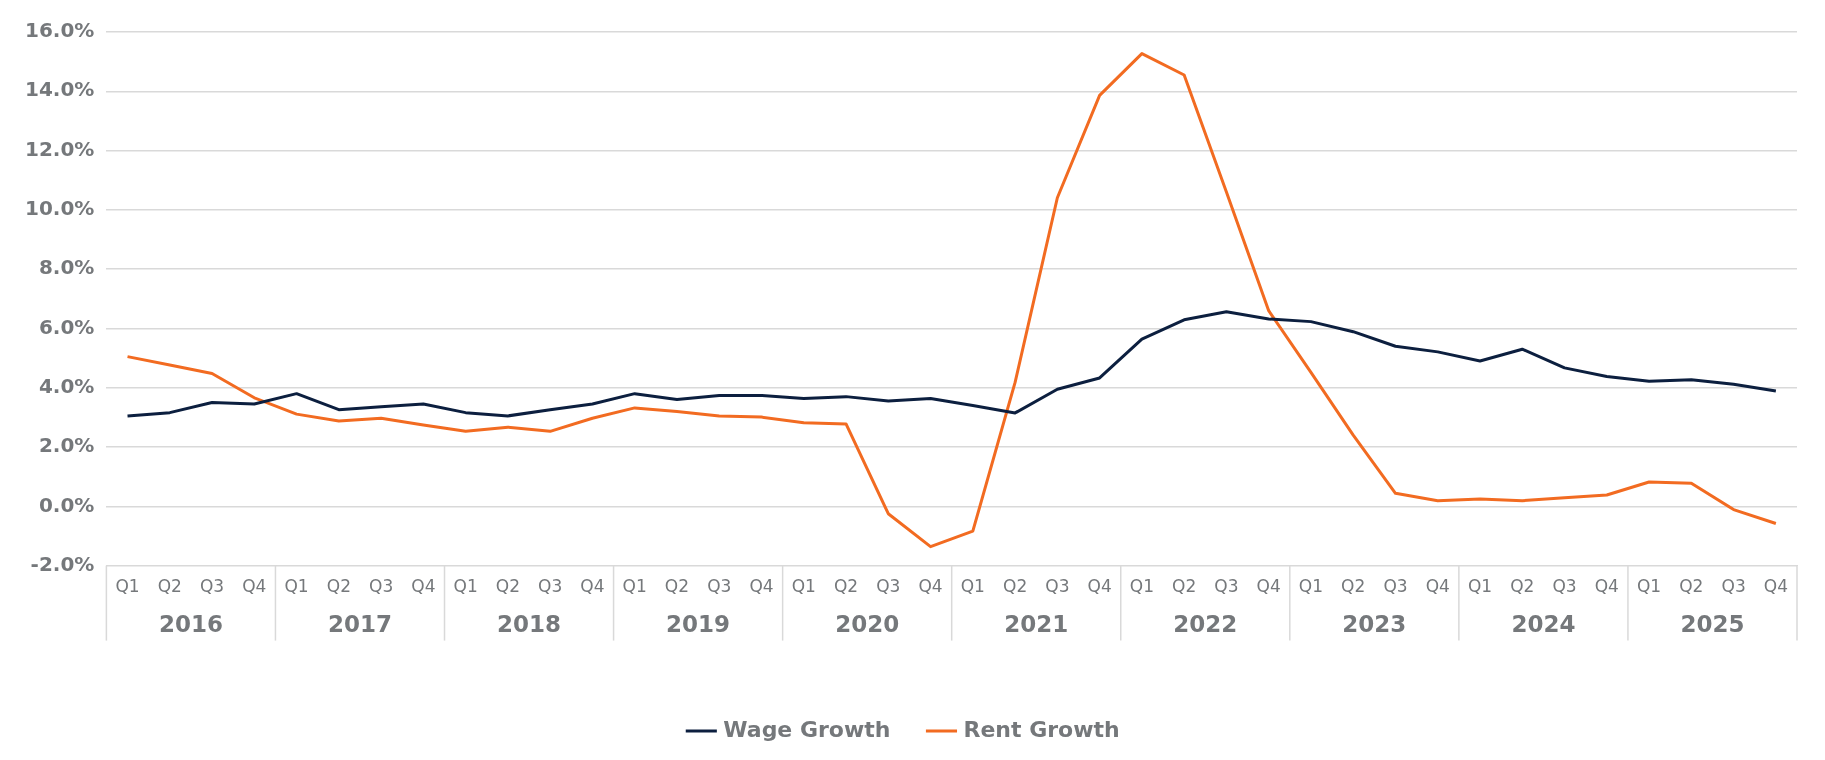 Image resolution: width=1825 pixels, height=760 pixels. I want to click on text: 2025, so click(1712, 623).